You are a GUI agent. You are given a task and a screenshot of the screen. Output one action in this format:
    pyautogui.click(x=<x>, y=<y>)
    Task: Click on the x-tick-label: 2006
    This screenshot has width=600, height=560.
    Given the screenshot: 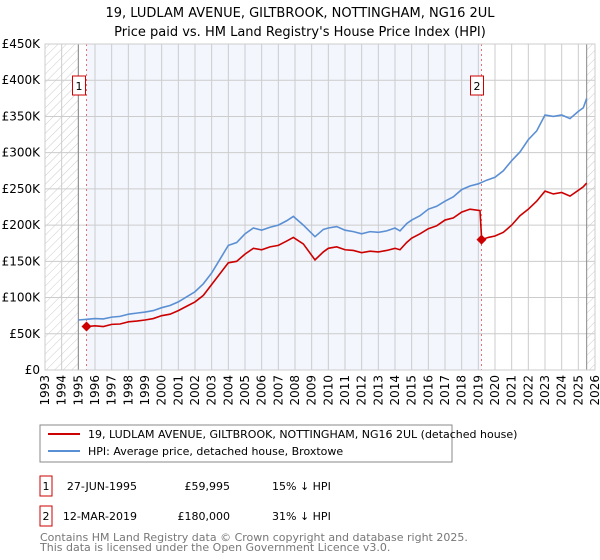 What is the action you would take?
    pyautogui.click(x=262, y=390)
    